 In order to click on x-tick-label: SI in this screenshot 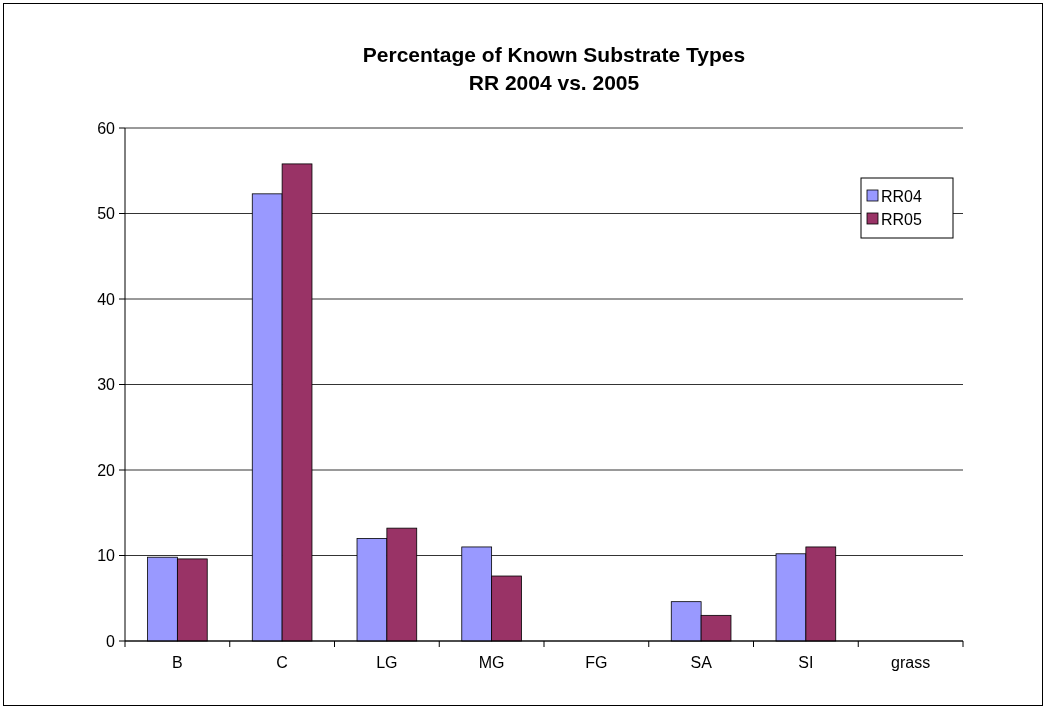, I will do `click(806, 662)`.